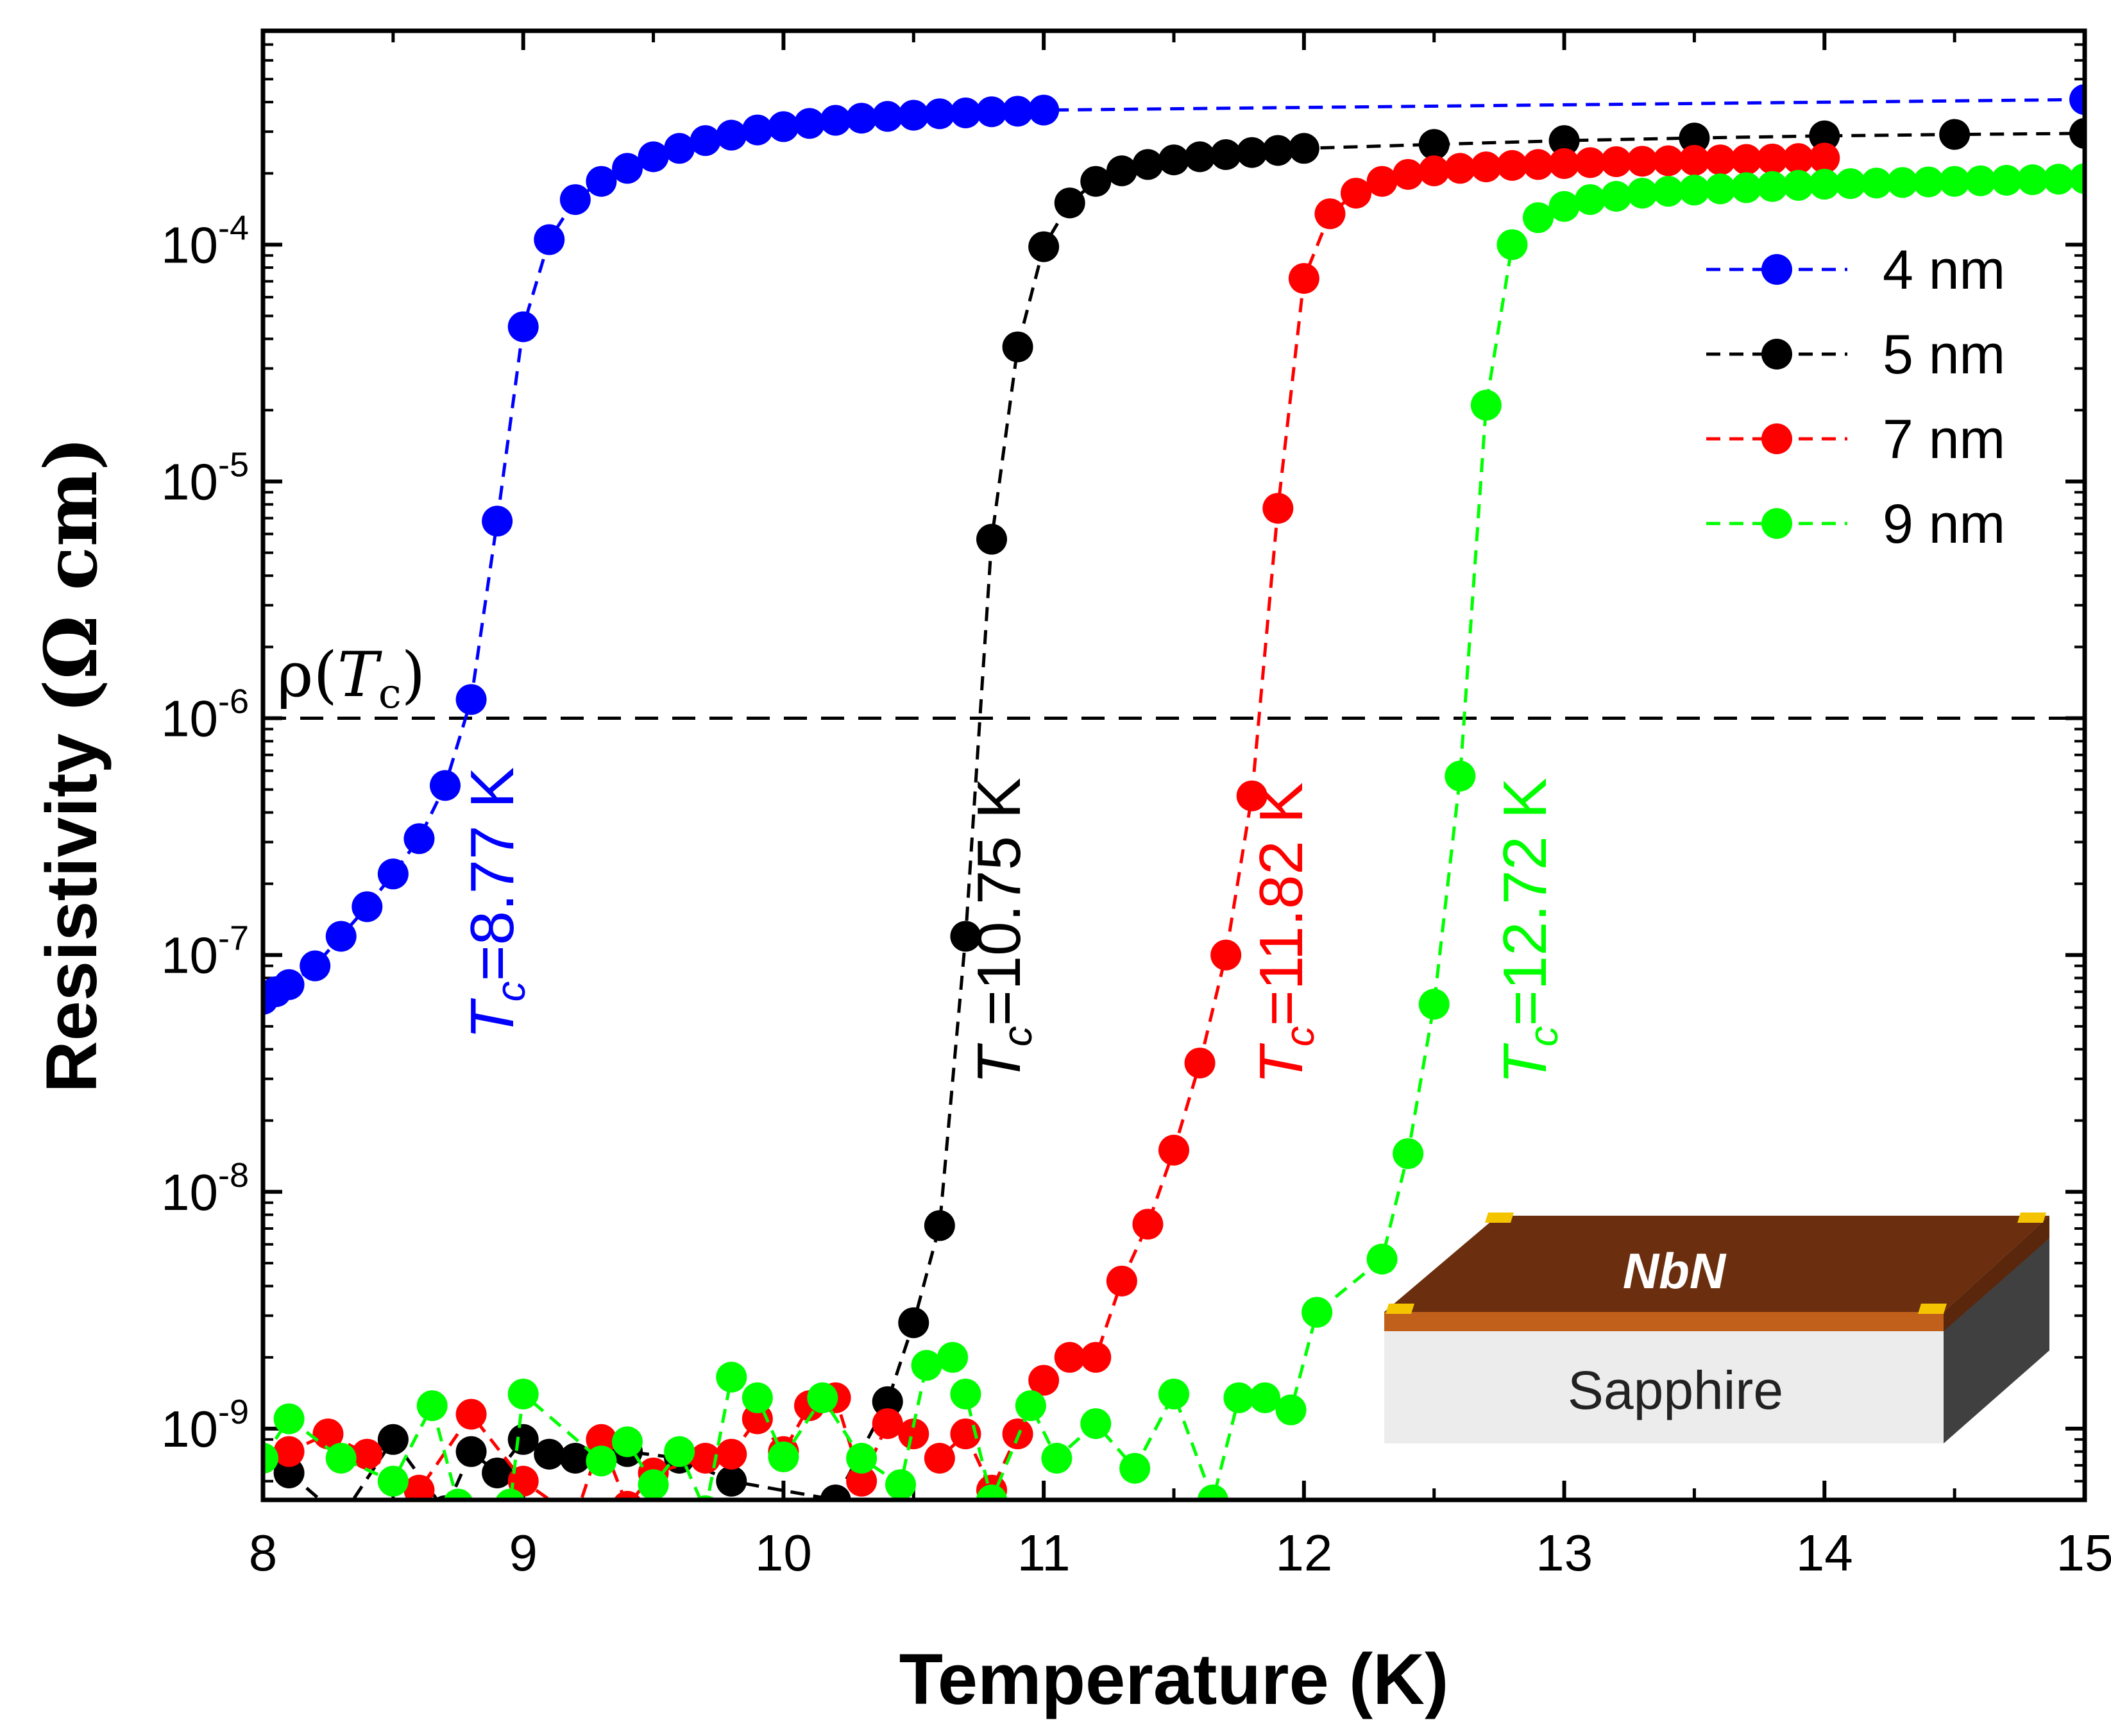 The width and height of the screenshot is (2111, 1736). I want to click on y-tick-label: 10⁻⁴, so click(205, 240).